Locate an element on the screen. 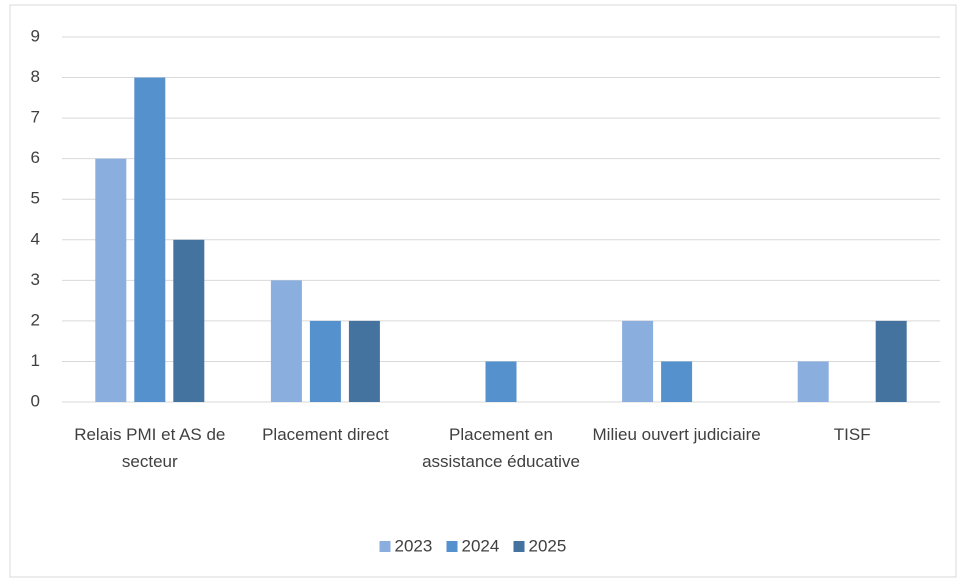 This screenshot has width=957, height=578. x-tick-label: TISF is located at coordinates (852, 434).